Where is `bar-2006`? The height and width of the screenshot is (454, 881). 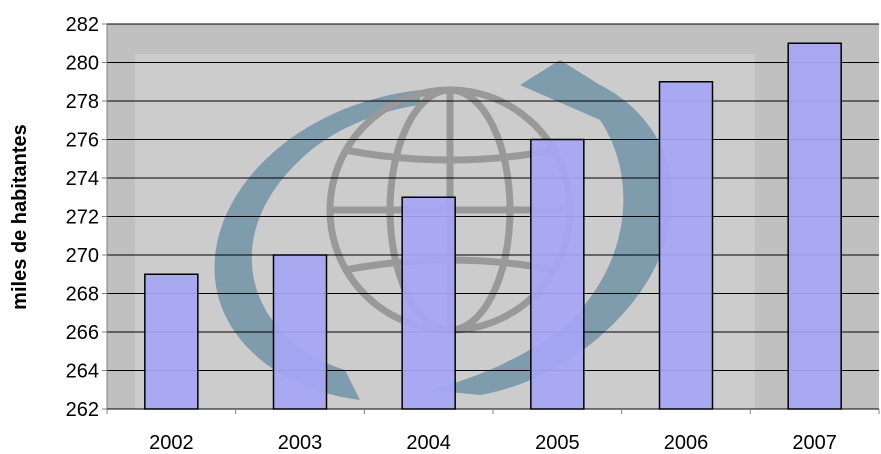
bar-2006 is located at coordinates (686, 245).